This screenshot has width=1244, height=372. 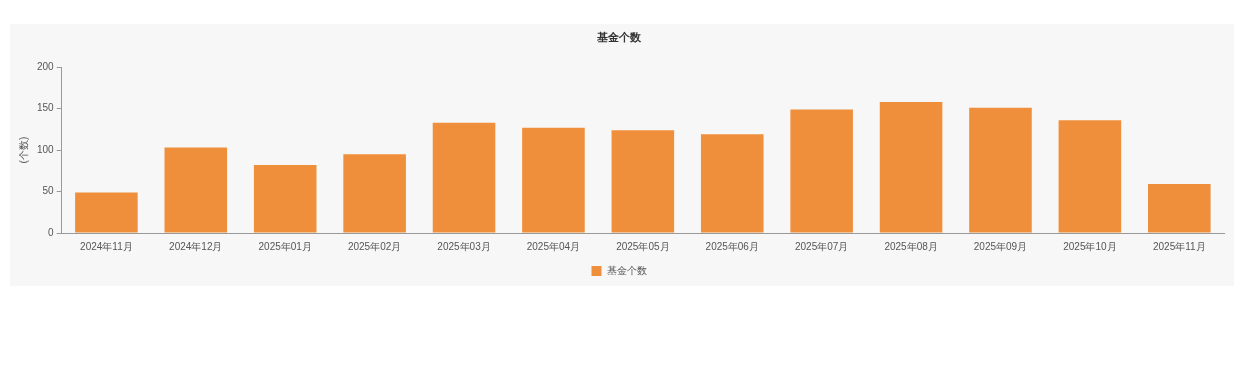 What do you see at coordinates (1000, 246) in the screenshot?
I see `x-tick-label: 2025年09月` at bounding box center [1000, 246].